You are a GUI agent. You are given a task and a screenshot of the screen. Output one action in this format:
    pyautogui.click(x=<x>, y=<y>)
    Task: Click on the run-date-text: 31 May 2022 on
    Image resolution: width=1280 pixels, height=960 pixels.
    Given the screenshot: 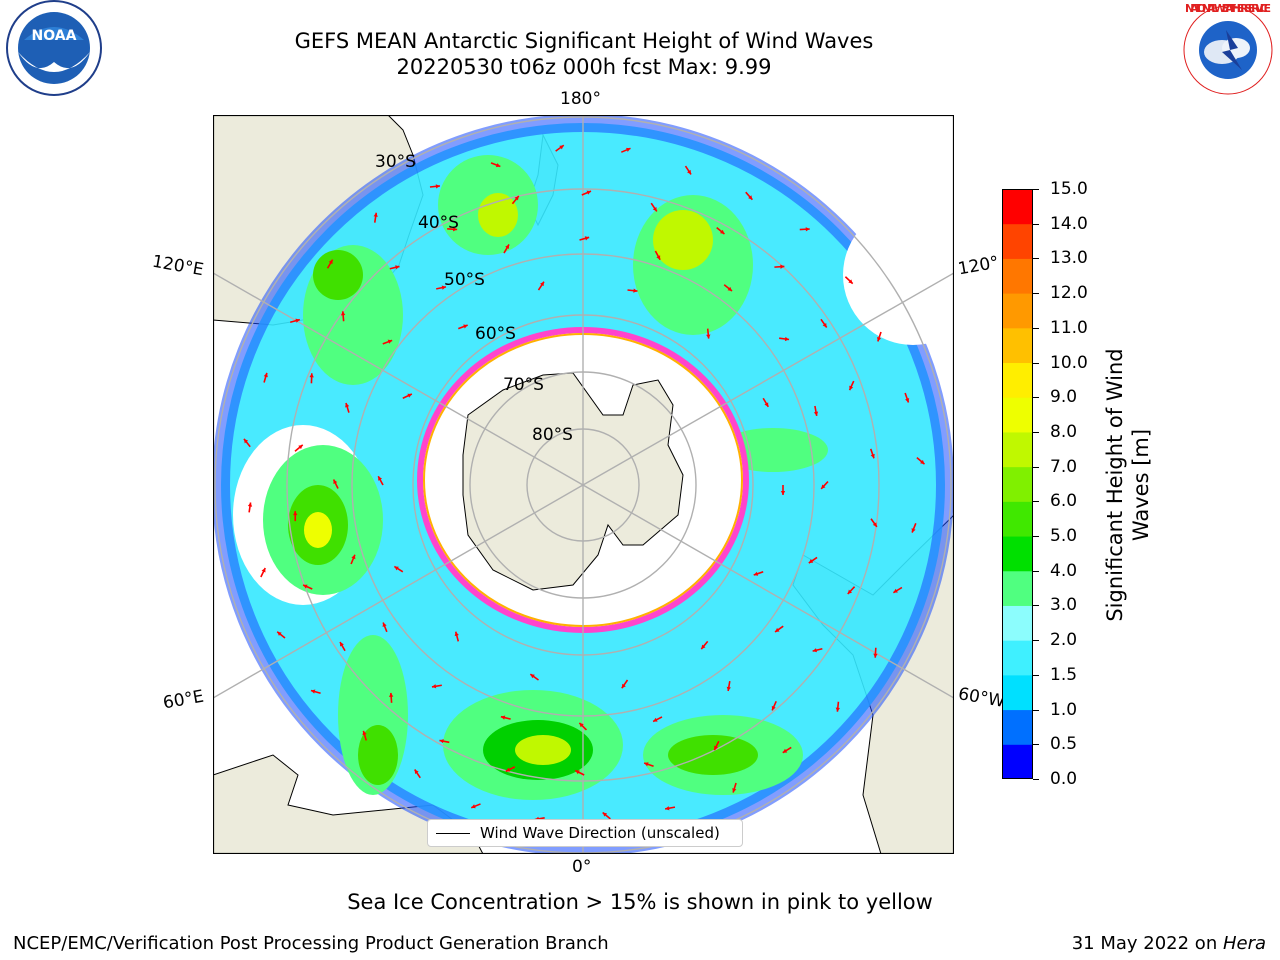 What is the action you would take?
    pyautogui.click(x=1147, y=943)
    